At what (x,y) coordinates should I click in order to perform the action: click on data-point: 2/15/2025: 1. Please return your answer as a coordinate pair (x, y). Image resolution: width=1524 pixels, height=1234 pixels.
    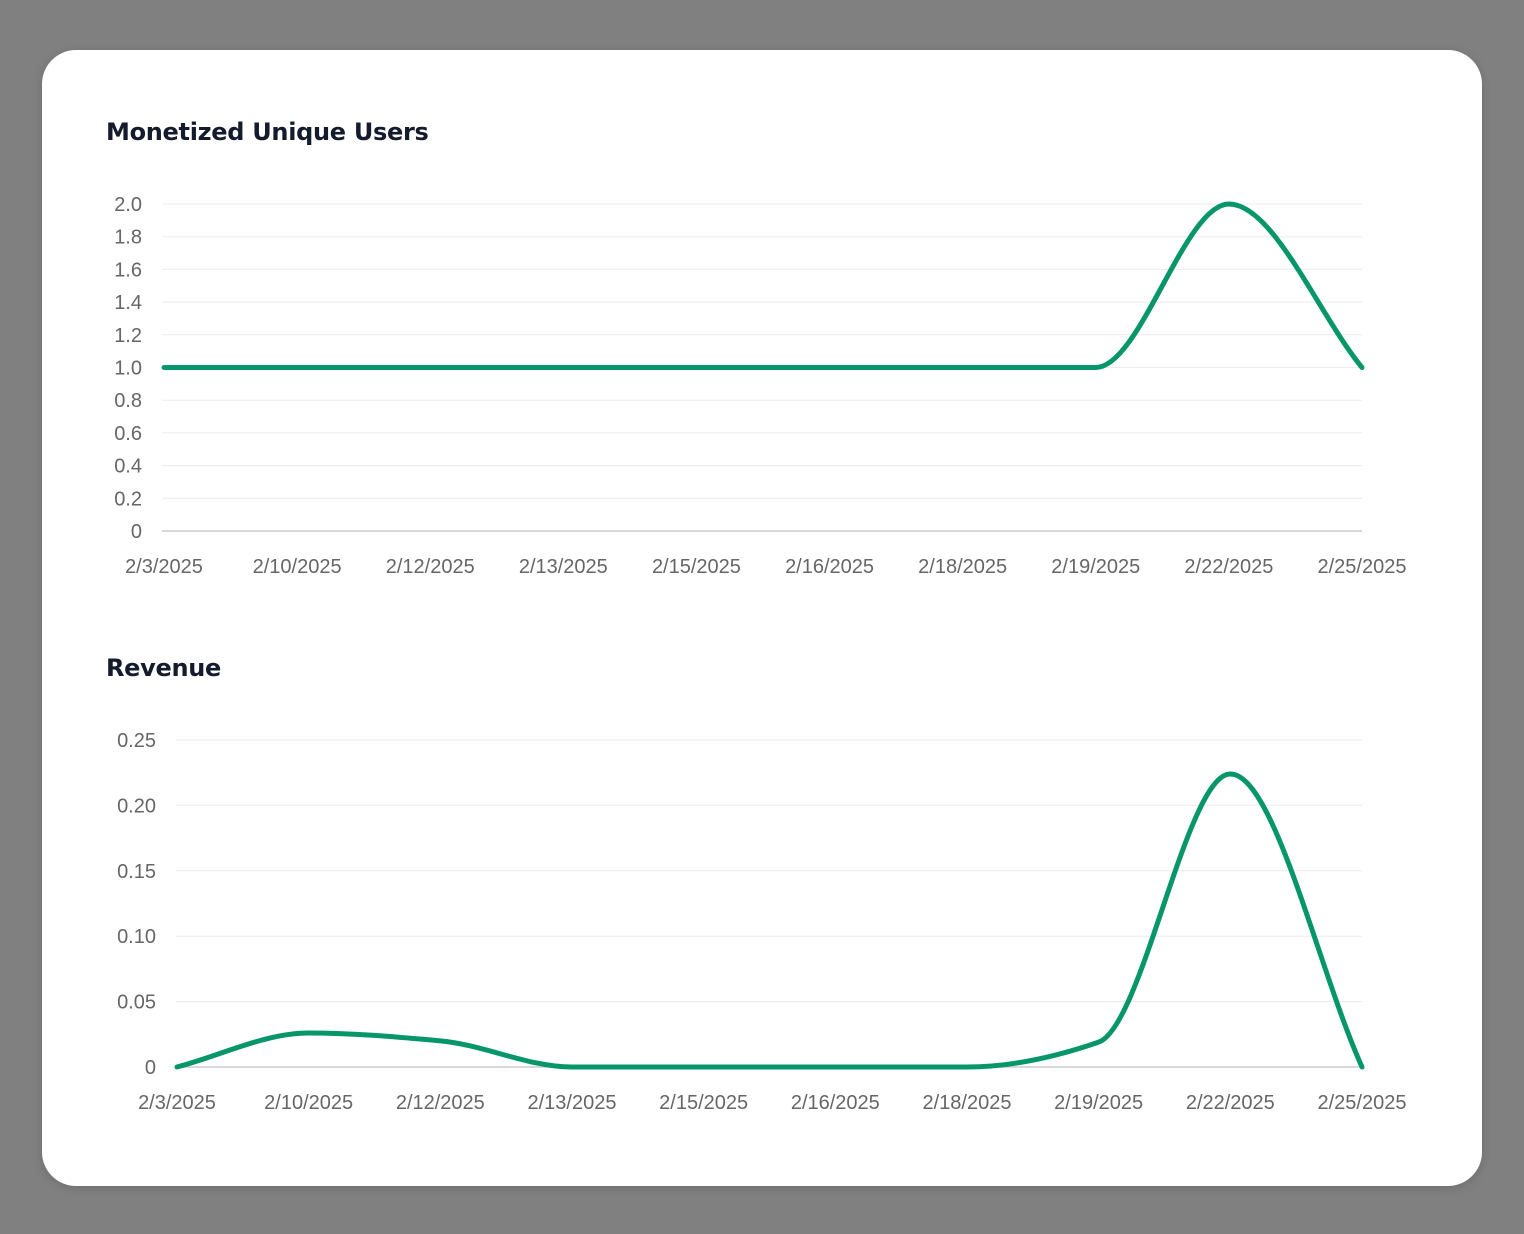
    Looking at the image, I should click on (696, 368).